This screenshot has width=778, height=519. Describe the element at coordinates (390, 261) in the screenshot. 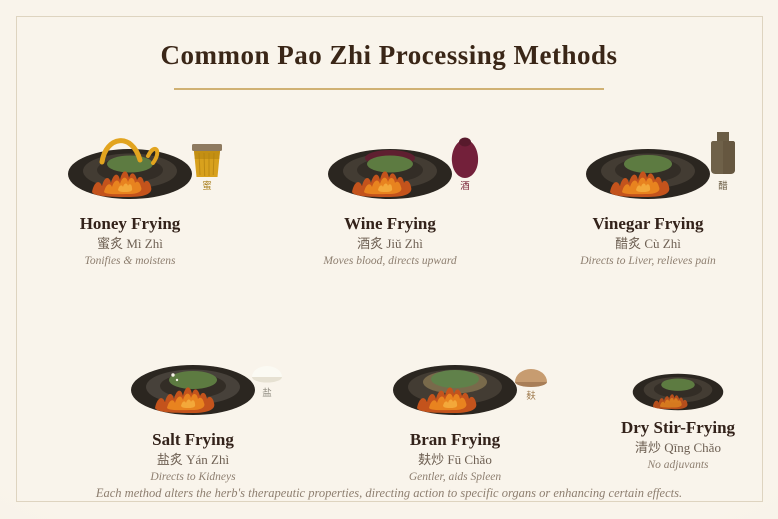

I see `method-description: Moves blood, directs upward` at that location.